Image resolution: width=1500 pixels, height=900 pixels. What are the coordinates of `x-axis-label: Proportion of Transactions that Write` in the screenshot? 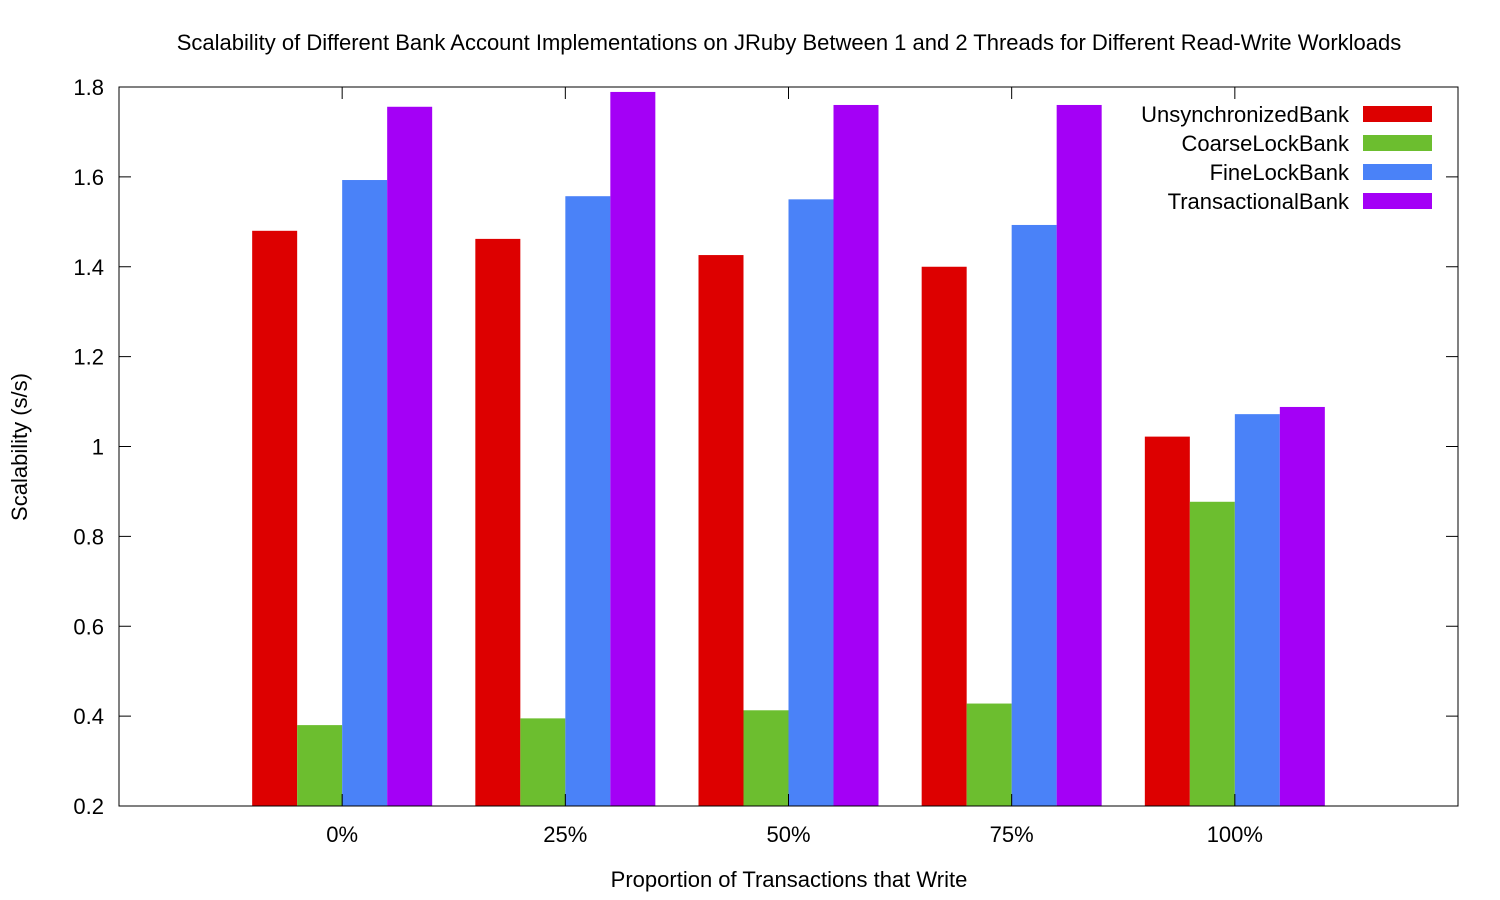 It's located at (789, 879).